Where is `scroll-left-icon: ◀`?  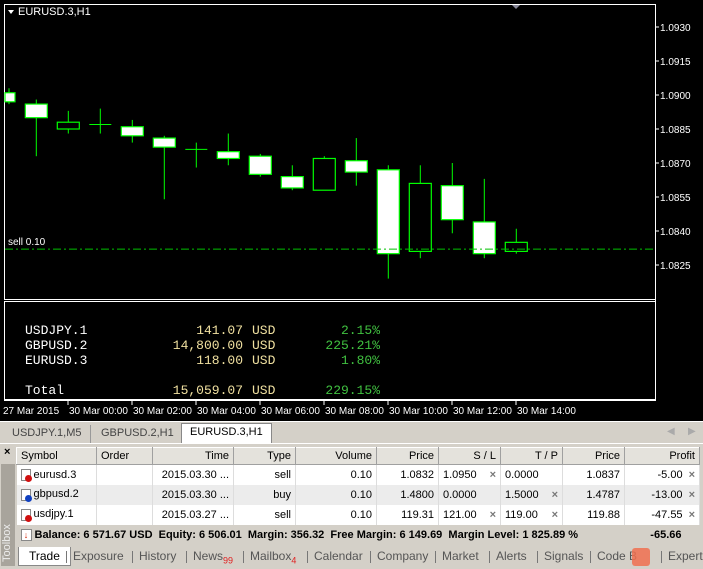
scroll-left-icon: ◀ is located at coordinates (671, 431).